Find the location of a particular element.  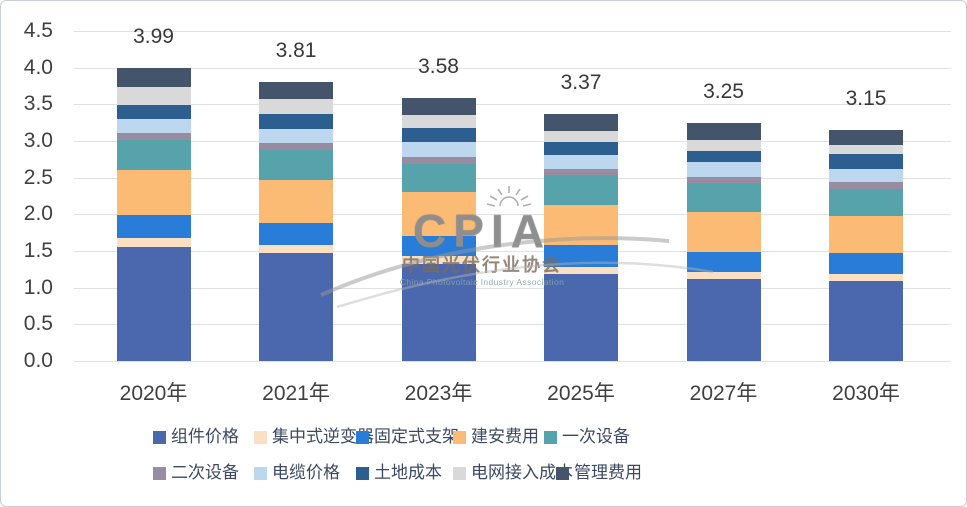

legend-item: 管理费用 is located at coordinates (599, 472).